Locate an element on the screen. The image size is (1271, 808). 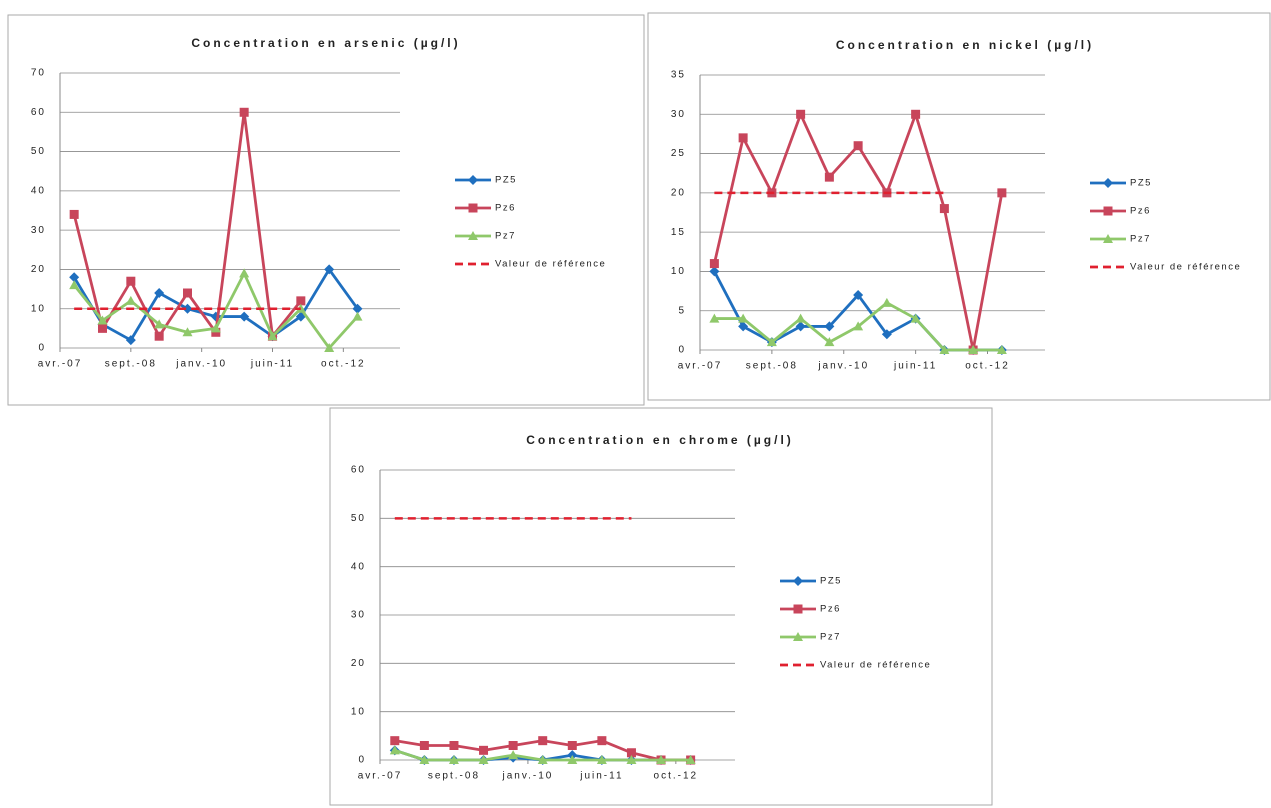
chart-title: Concentration en nickel (µg/l) is located at coordinates (965, 45).